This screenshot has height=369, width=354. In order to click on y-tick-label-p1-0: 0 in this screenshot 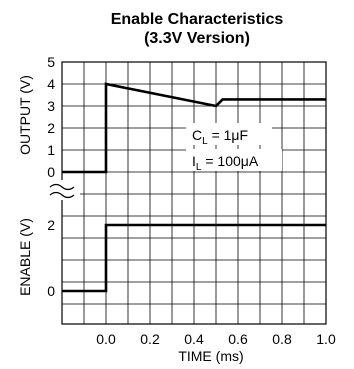, I will do `click(51, 291)`.